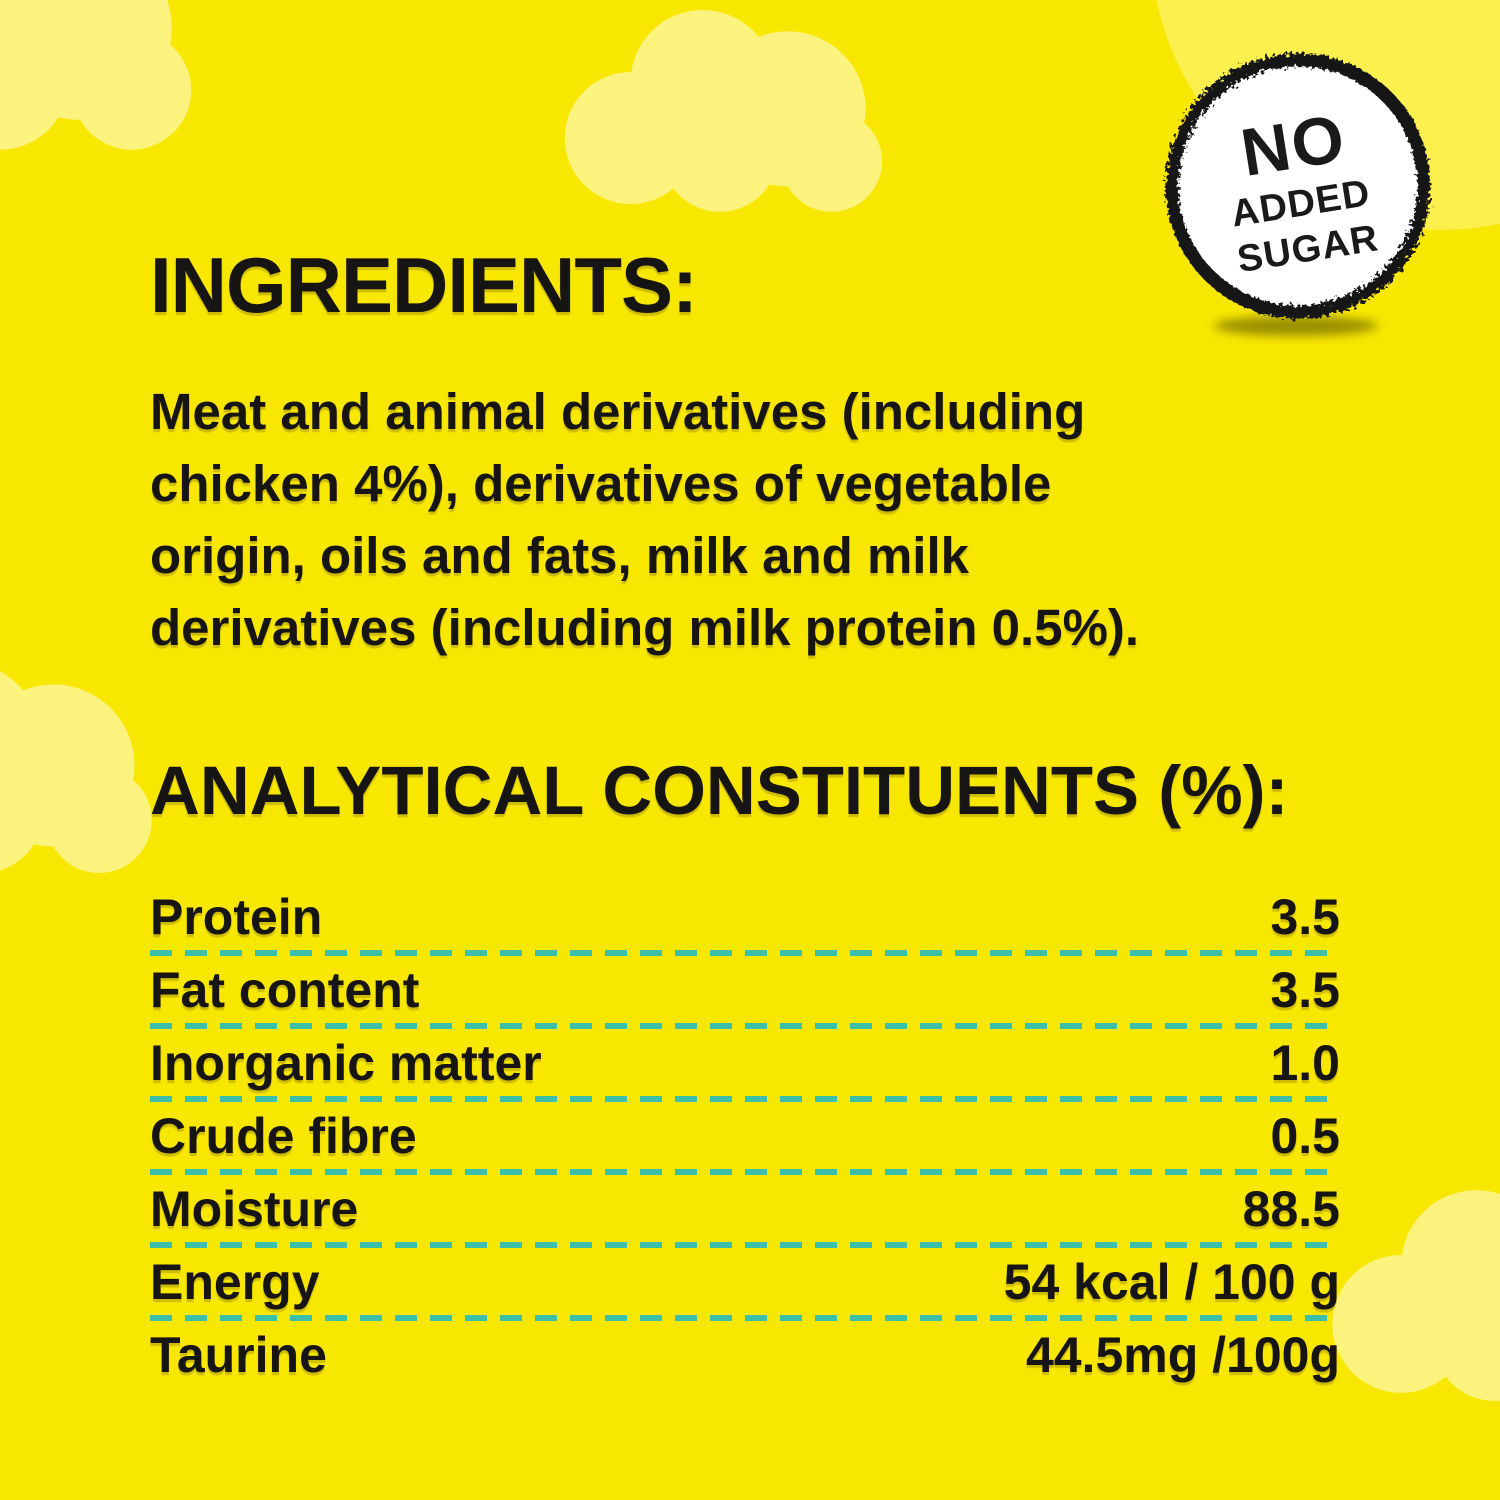 The height and width of the screenshot is (1500, 1500). What do you see at coordinates (424, 285) in the screenshot?
I see `ingredients-heading: INGREDIENTS:` at bounding box center [424, 285].